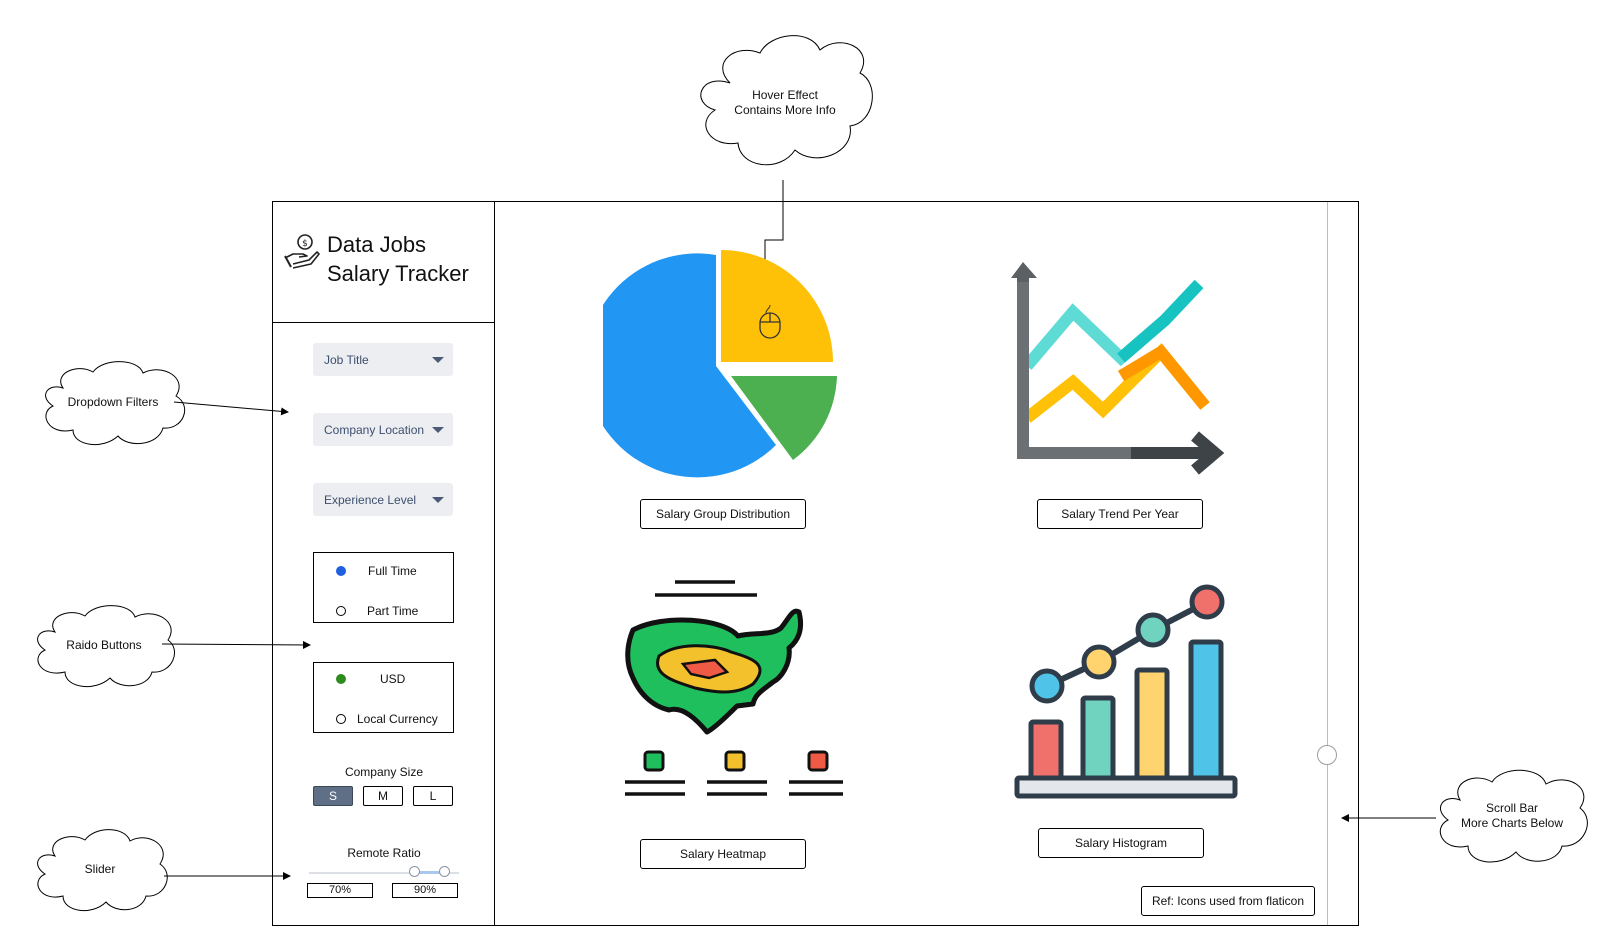 This screenshot has width=1622, height=942. What do you see at coordinates (383, 796) in the screenshot?
I see `size-medium-button: M` at bounding box center [383, 796].